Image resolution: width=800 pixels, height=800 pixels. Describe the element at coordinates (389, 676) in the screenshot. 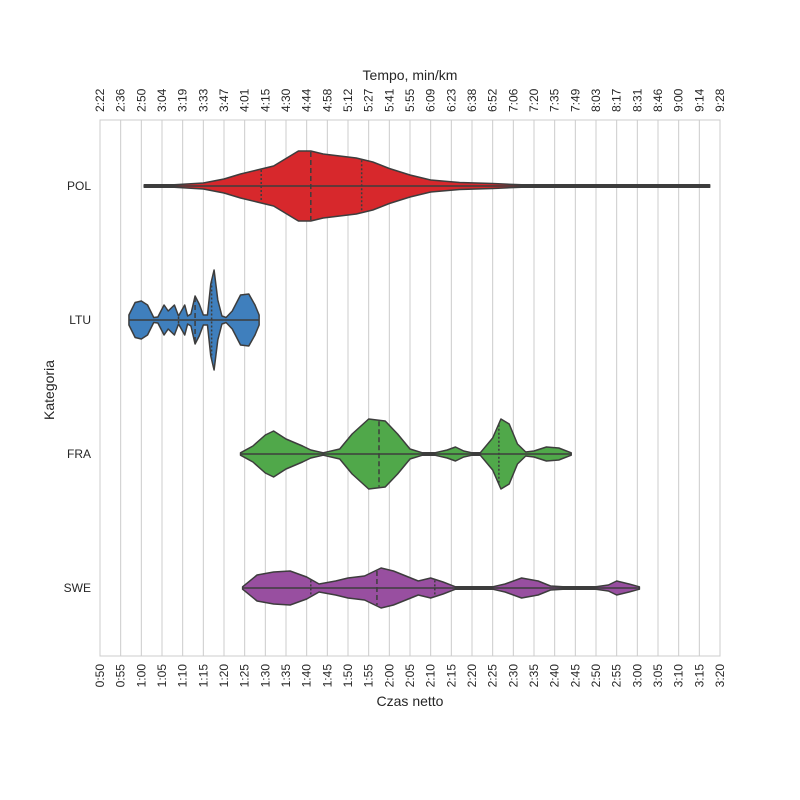

I see `bottom-tick-label: 2:00` at that location.